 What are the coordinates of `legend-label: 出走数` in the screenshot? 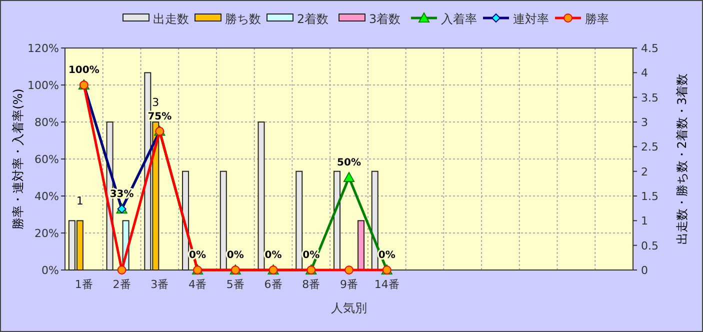 It's located at (171, 19).